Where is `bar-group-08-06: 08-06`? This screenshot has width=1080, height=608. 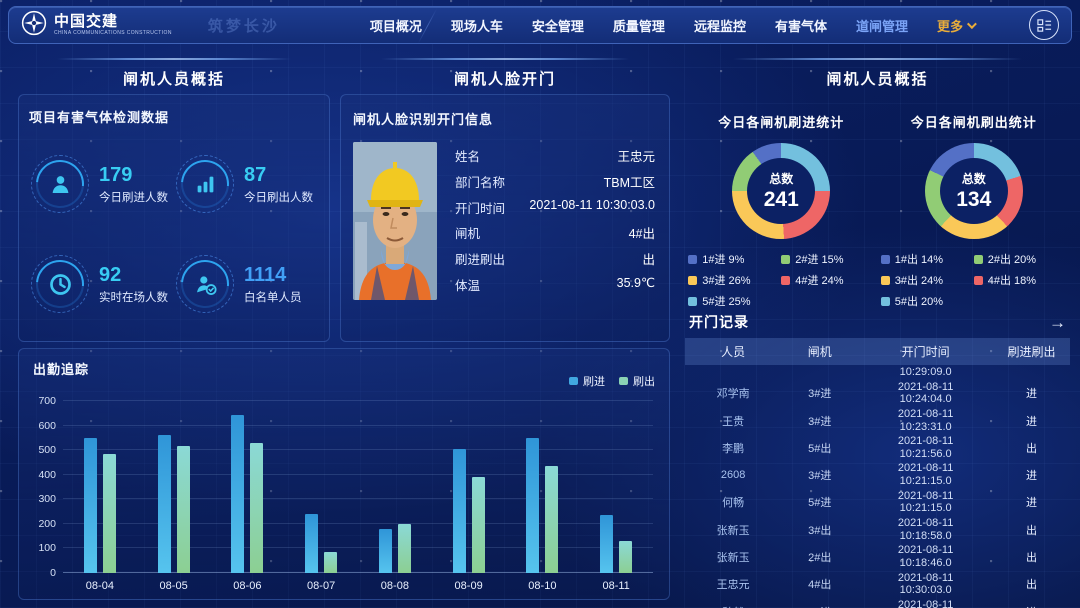 bar-group-08-06: 08-06 is located at coordinates (248, 496).